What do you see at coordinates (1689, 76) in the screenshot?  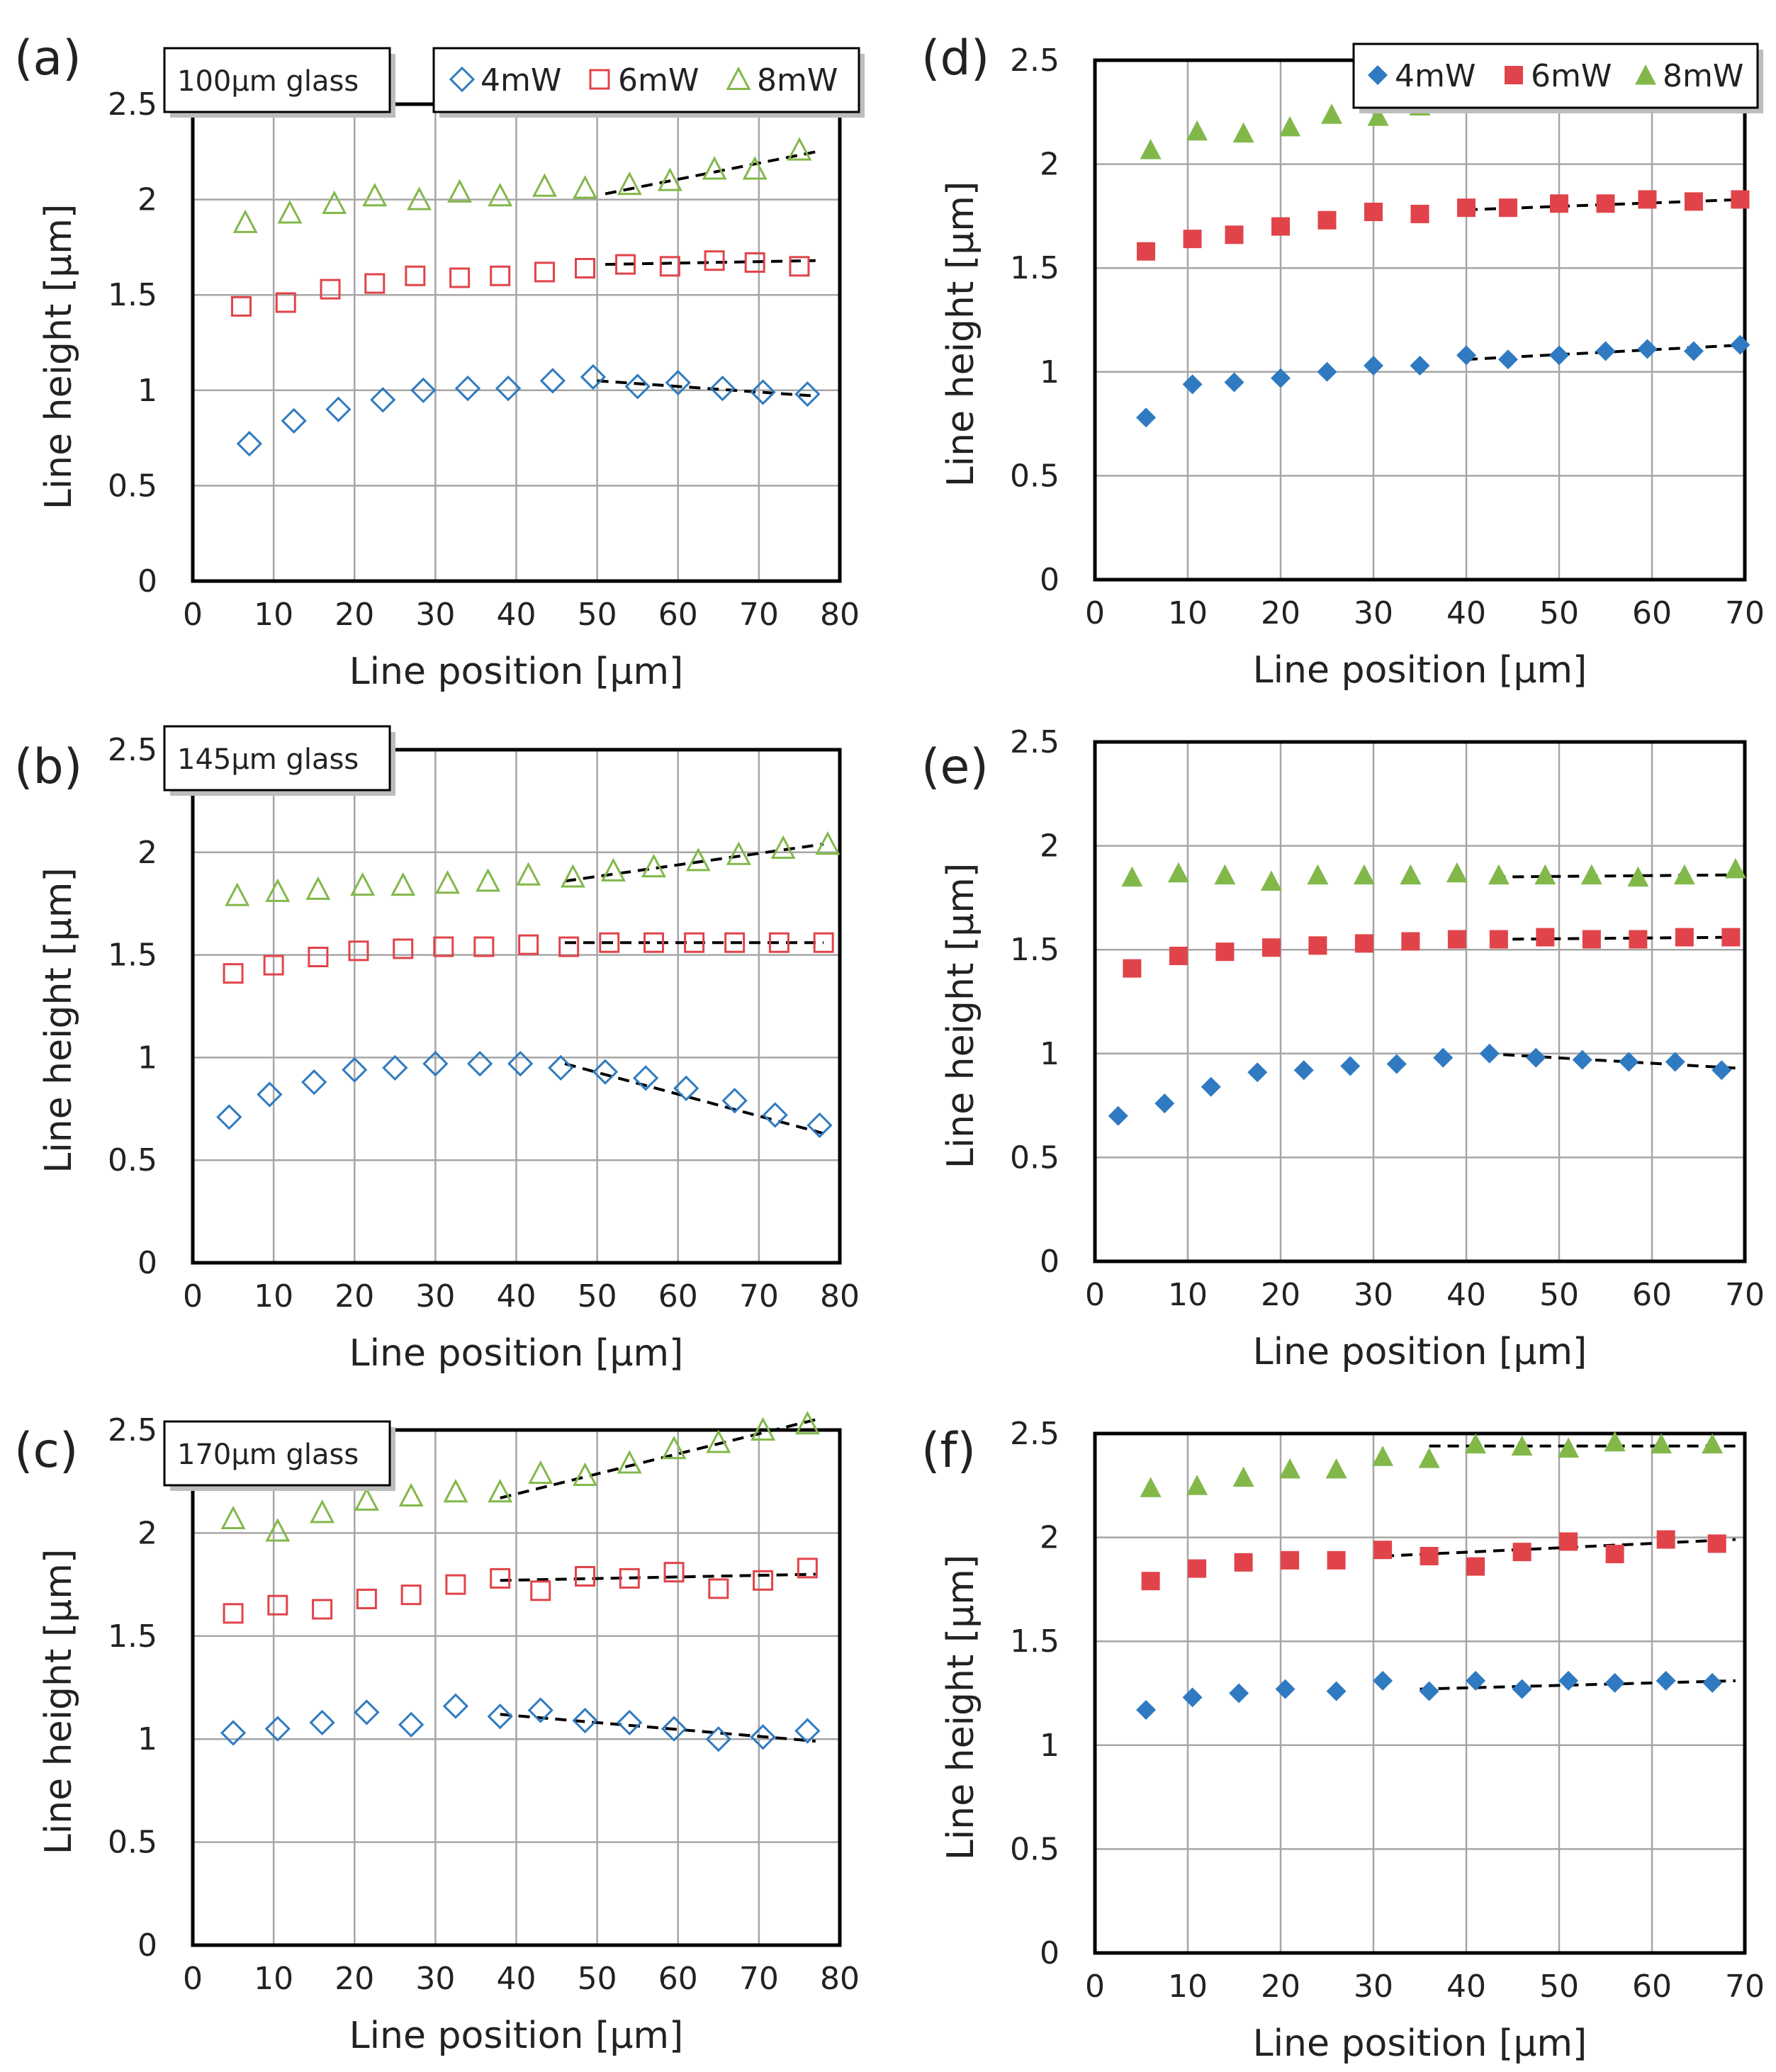 I see `legend-item-8mW: 8mW` at bounding box center [1689, 76].